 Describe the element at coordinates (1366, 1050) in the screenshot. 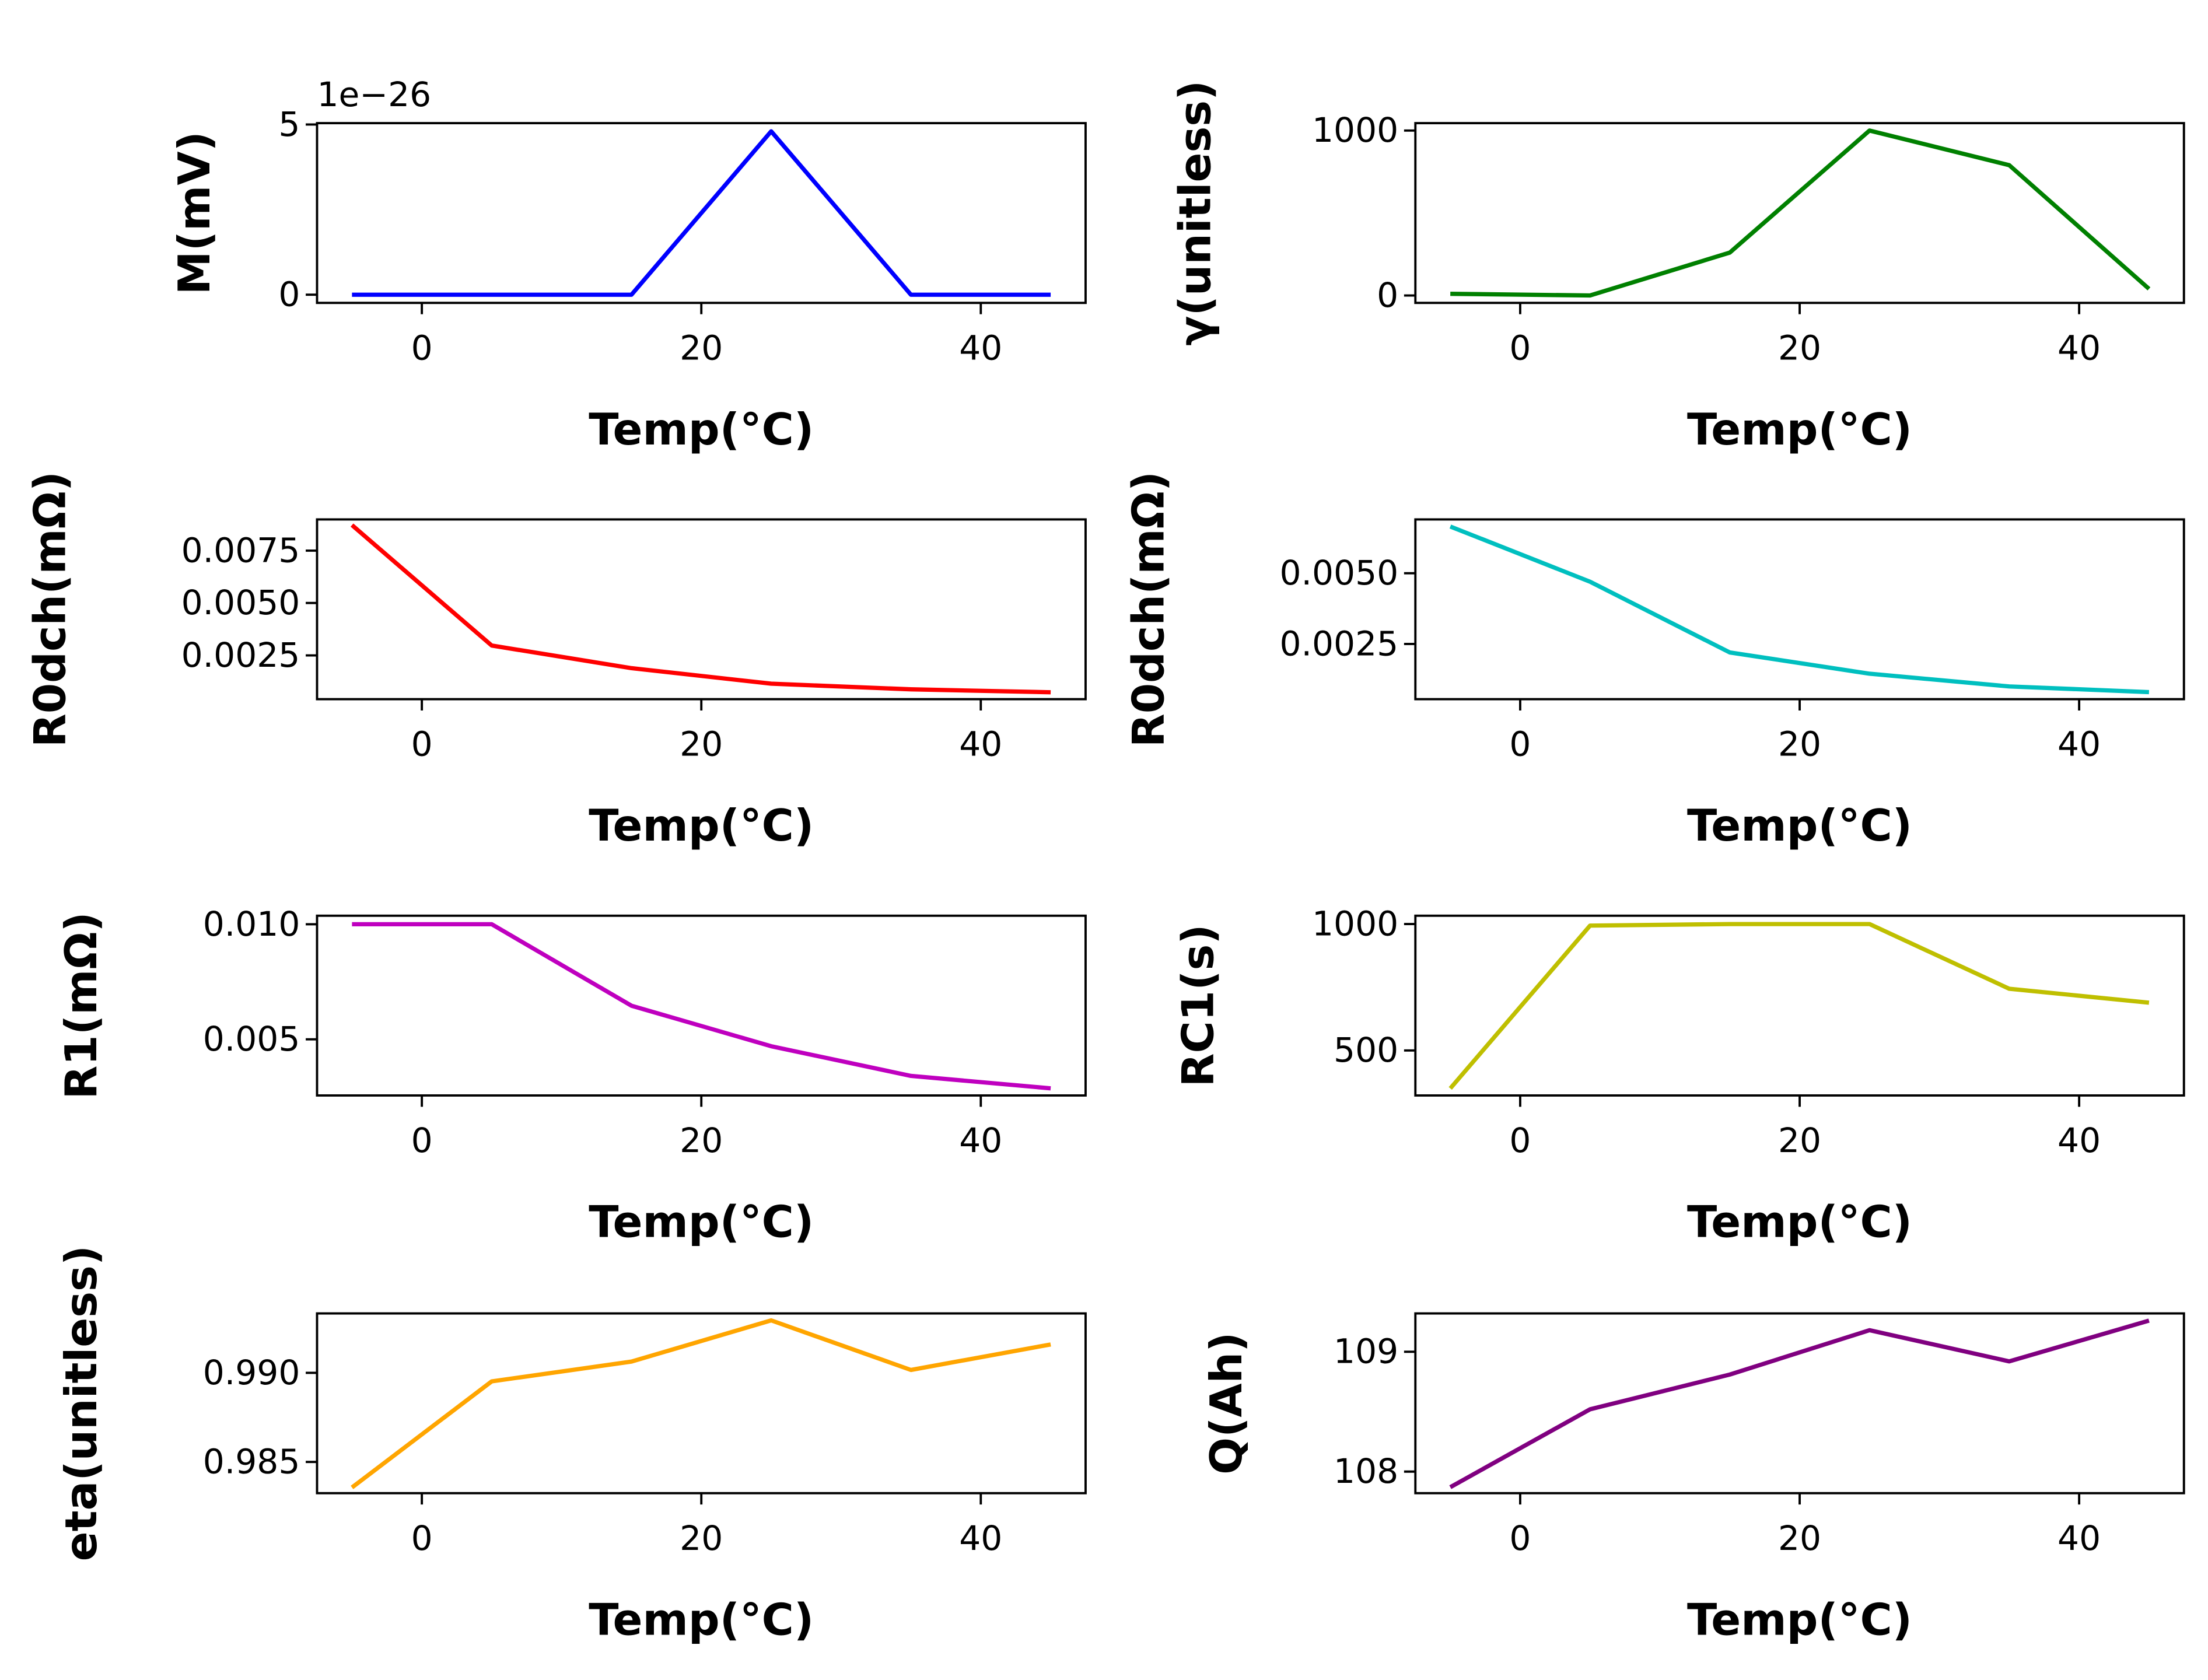

I see `y-tick-label: 500` at that location.